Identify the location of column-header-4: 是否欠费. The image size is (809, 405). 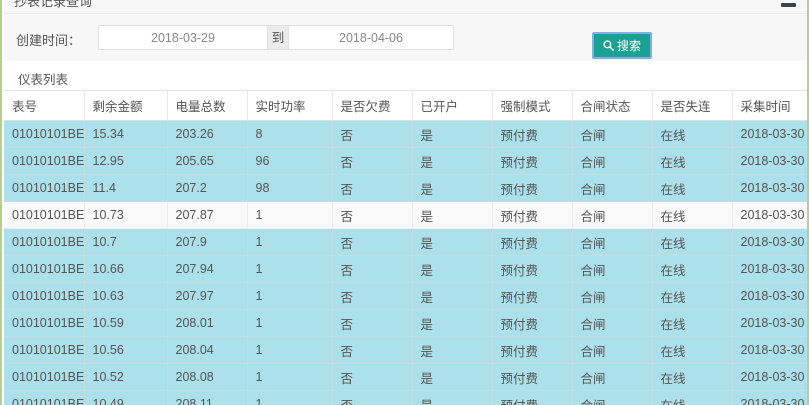
(372, 106).